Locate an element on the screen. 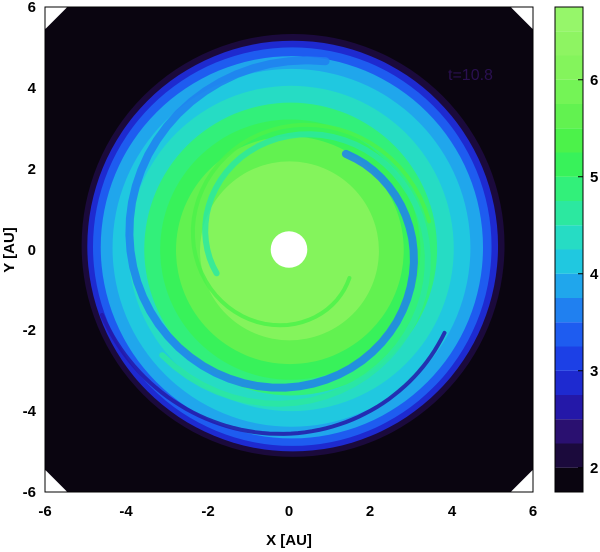  colorbar: 2 3 4 5 6 is located at coordinates (576, 249).